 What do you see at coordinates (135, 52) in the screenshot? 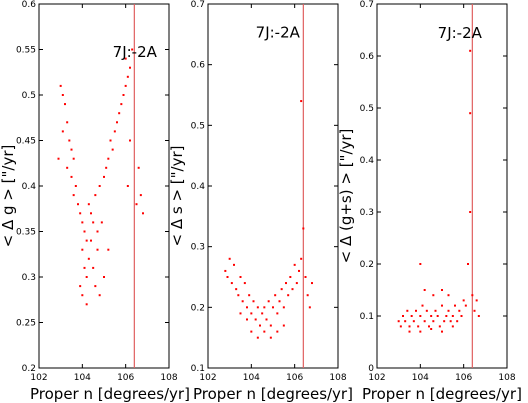
I see `resonance-label: 7J:-2A` at bounding box center [135, 52].